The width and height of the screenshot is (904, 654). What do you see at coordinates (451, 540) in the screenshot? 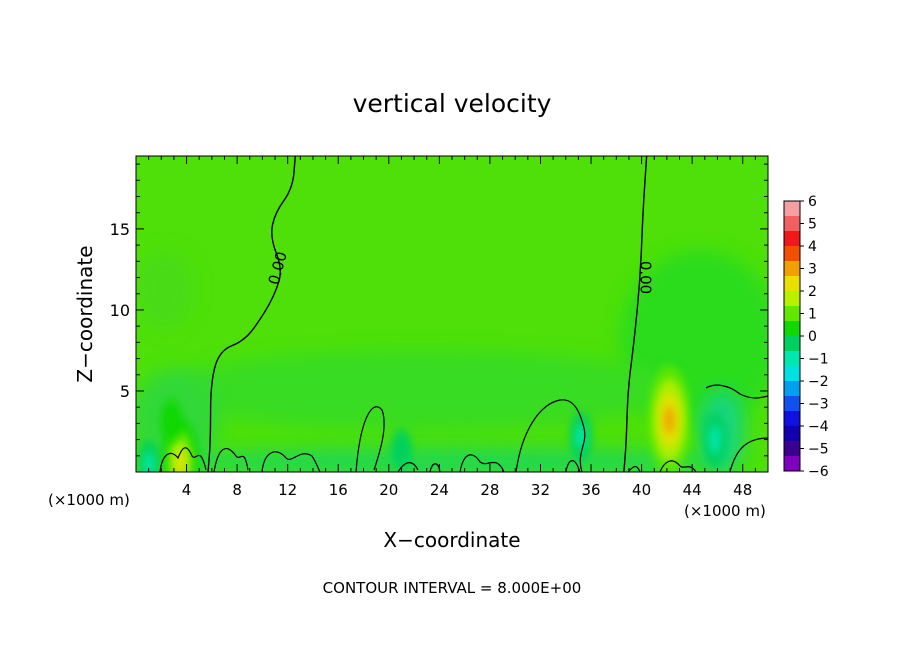
I see `x-axis-label: X−coordinate` at bounding box center [451, 540].